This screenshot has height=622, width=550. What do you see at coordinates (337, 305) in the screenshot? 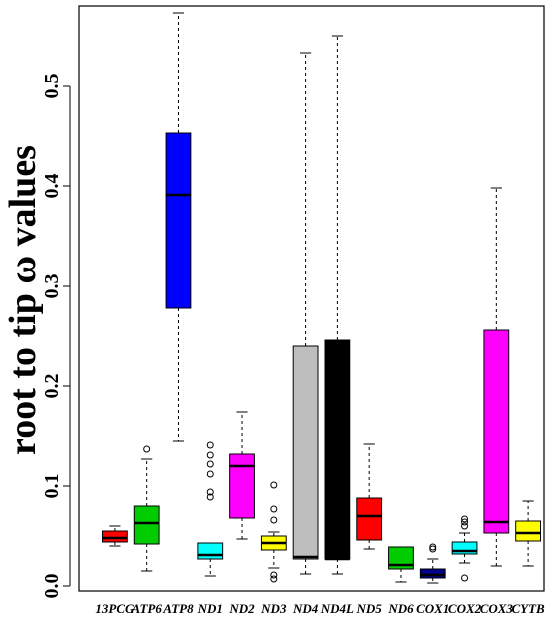
I see `box-nd4l` at bounding box center [337, 305].